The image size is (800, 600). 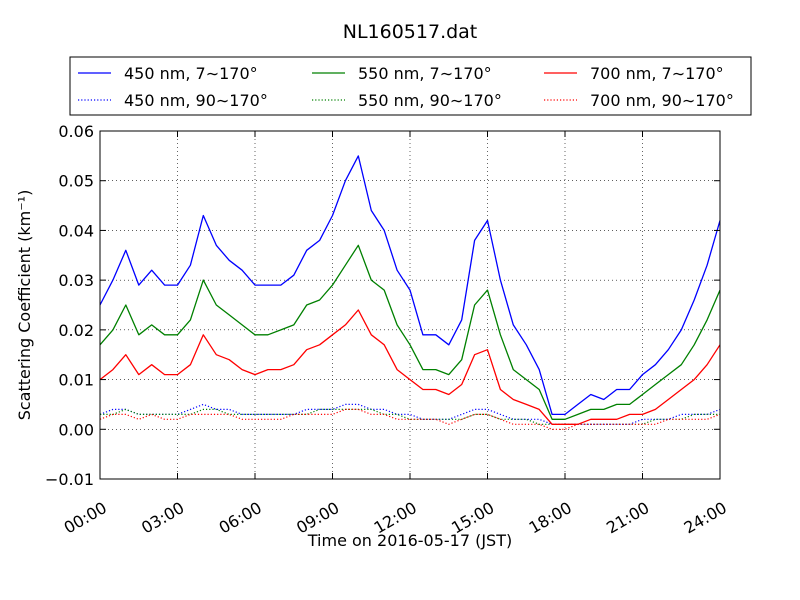 What do you see at coordinates (76, 131) in the screenshot?
I see `y-tick-label: 0.06` at bounding box center [76, 131].